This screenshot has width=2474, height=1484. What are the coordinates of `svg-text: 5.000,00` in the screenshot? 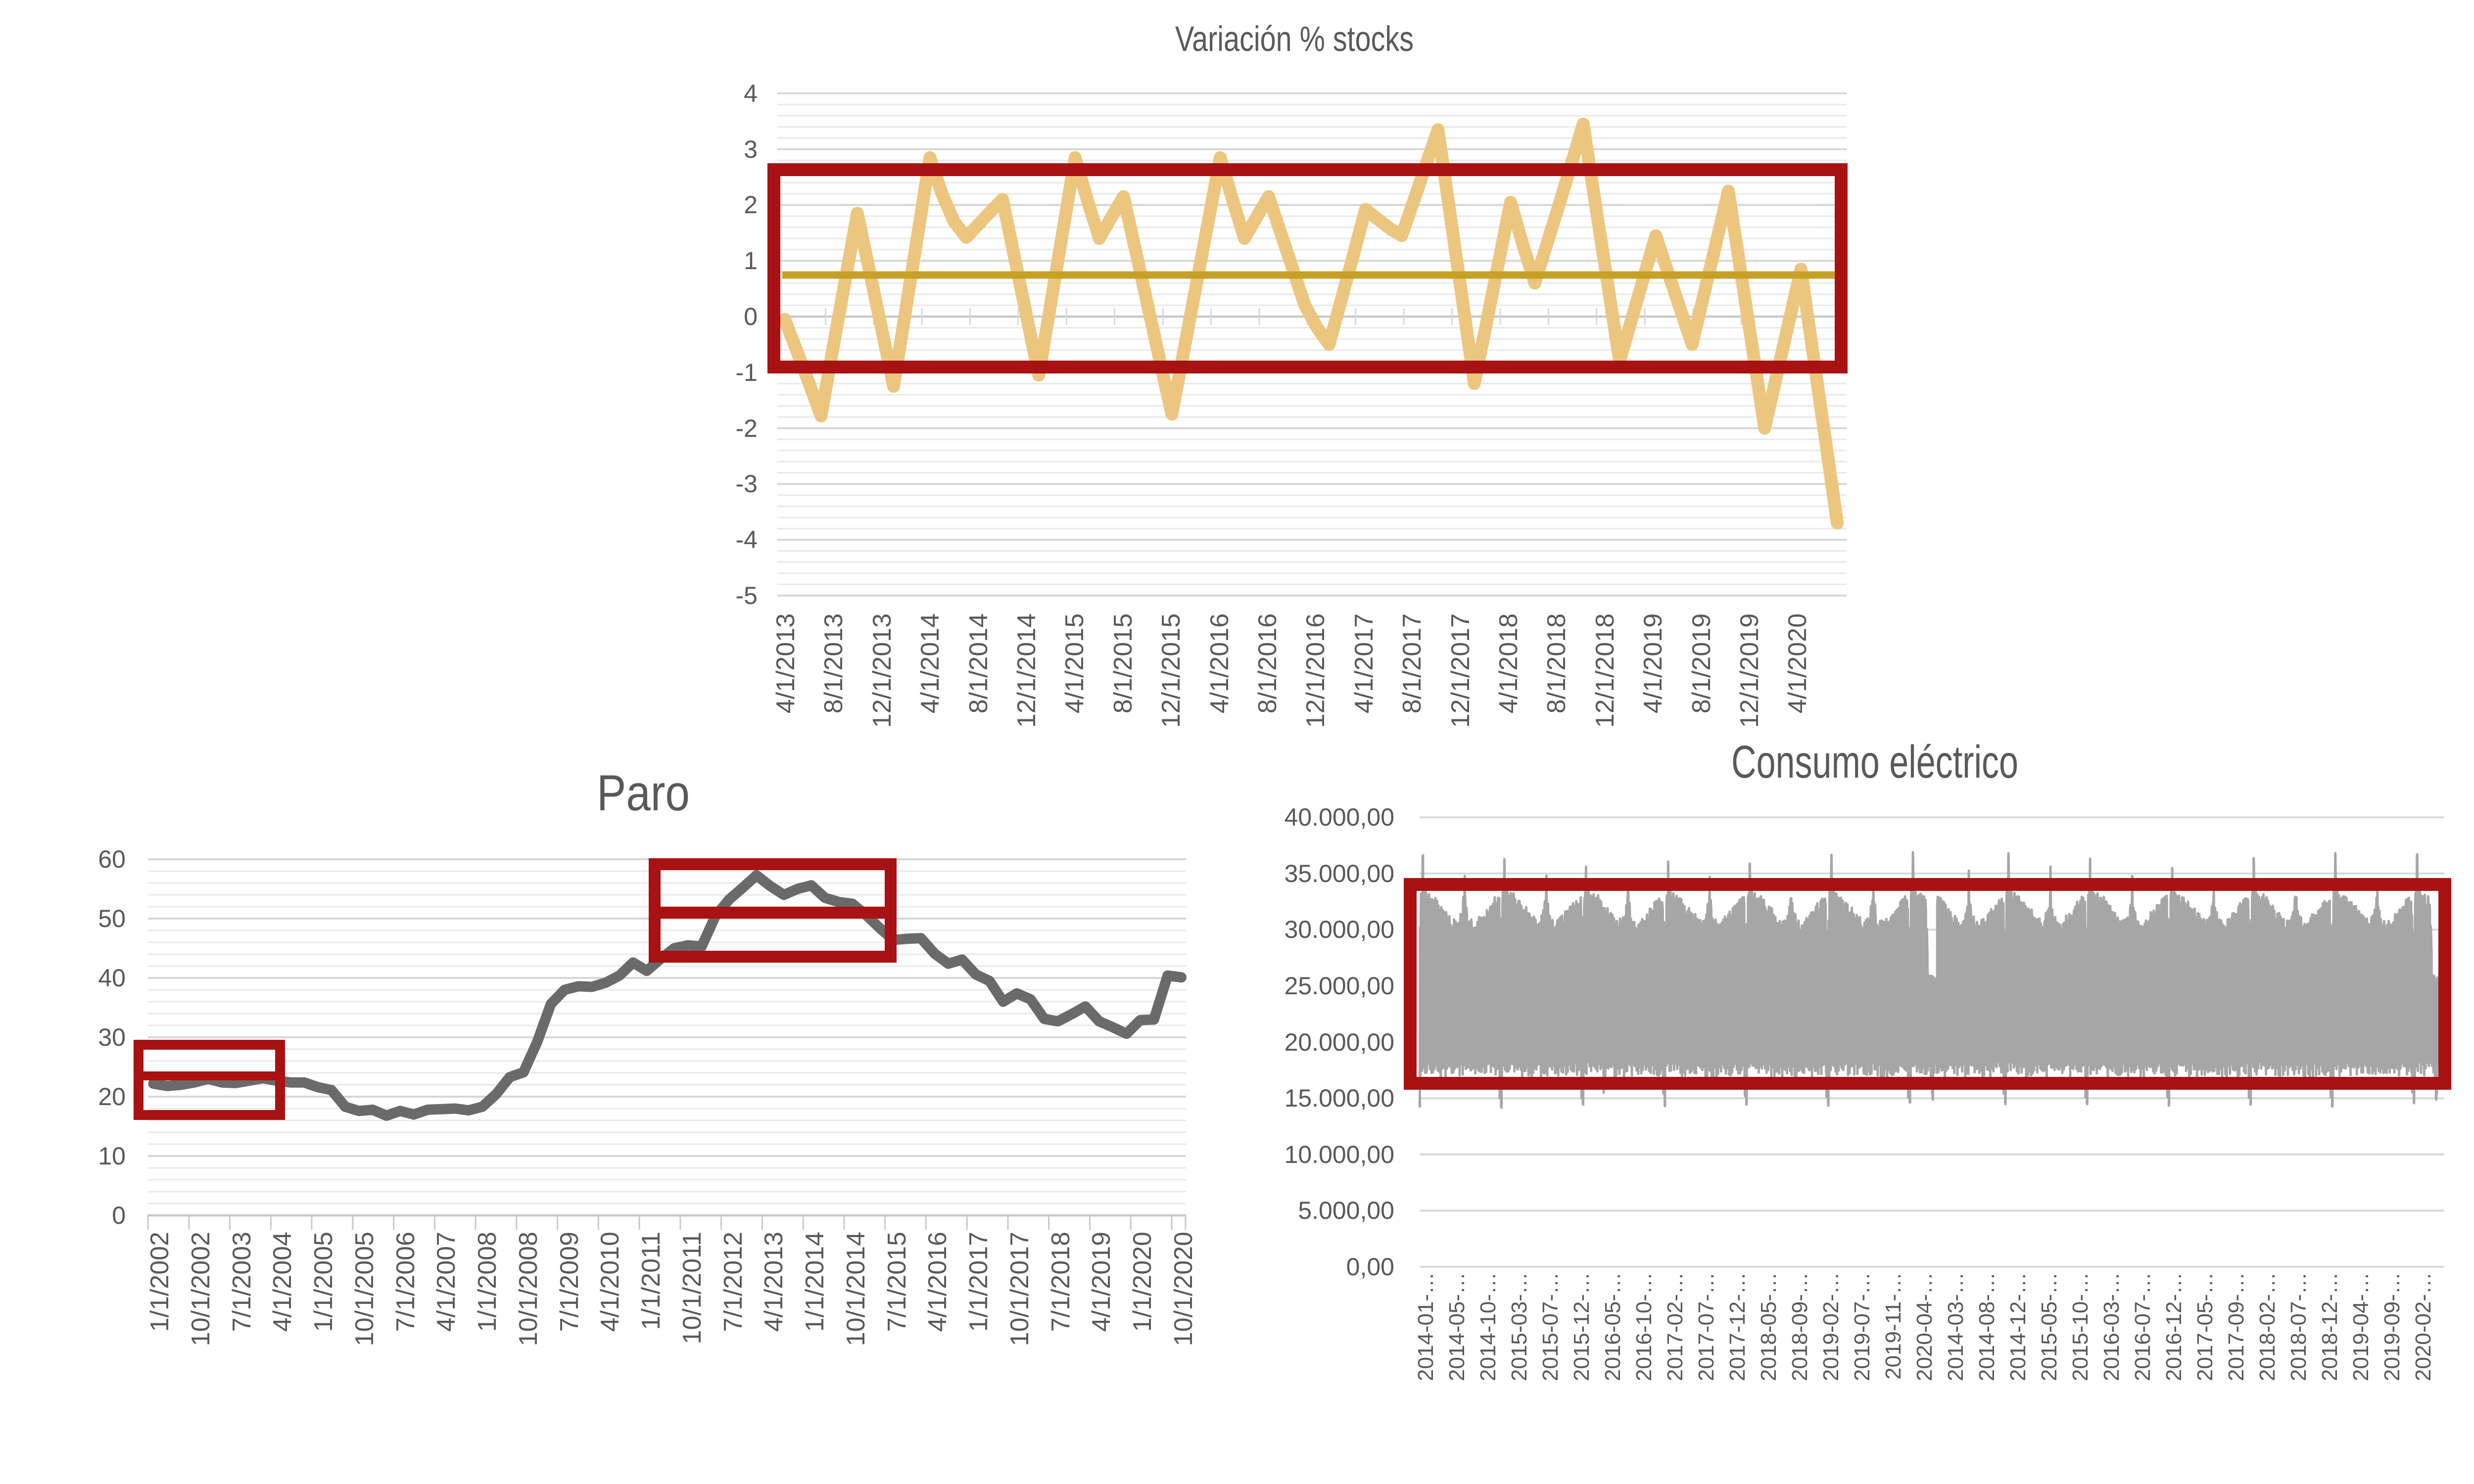 It's located at (1346, 1210).